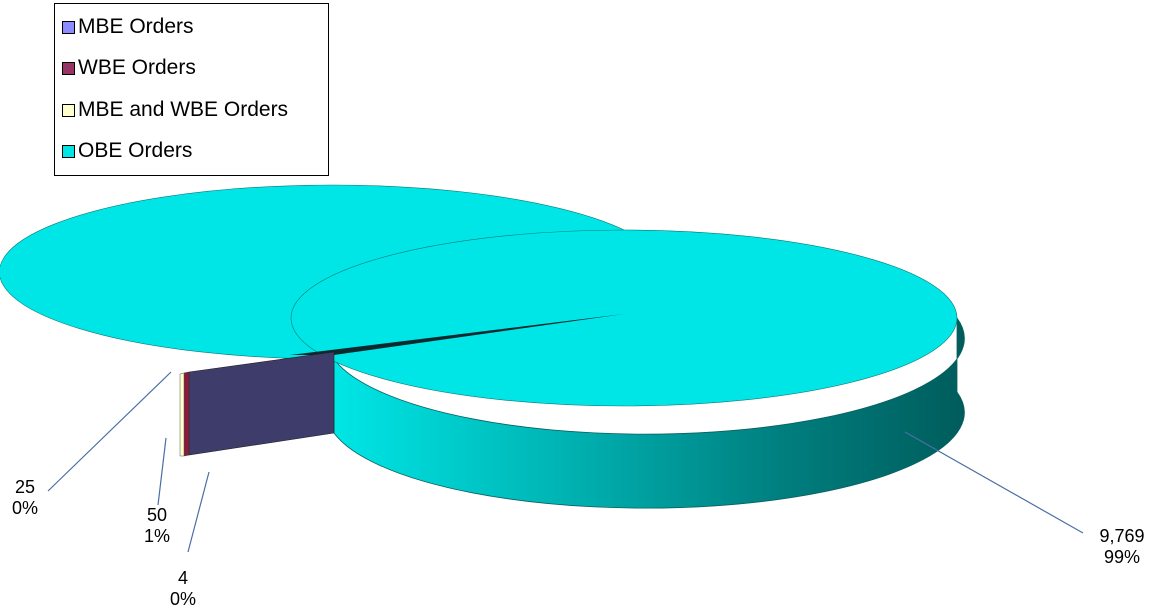  I want to click on leader-line-mbe-wbe, so click(198, 512).